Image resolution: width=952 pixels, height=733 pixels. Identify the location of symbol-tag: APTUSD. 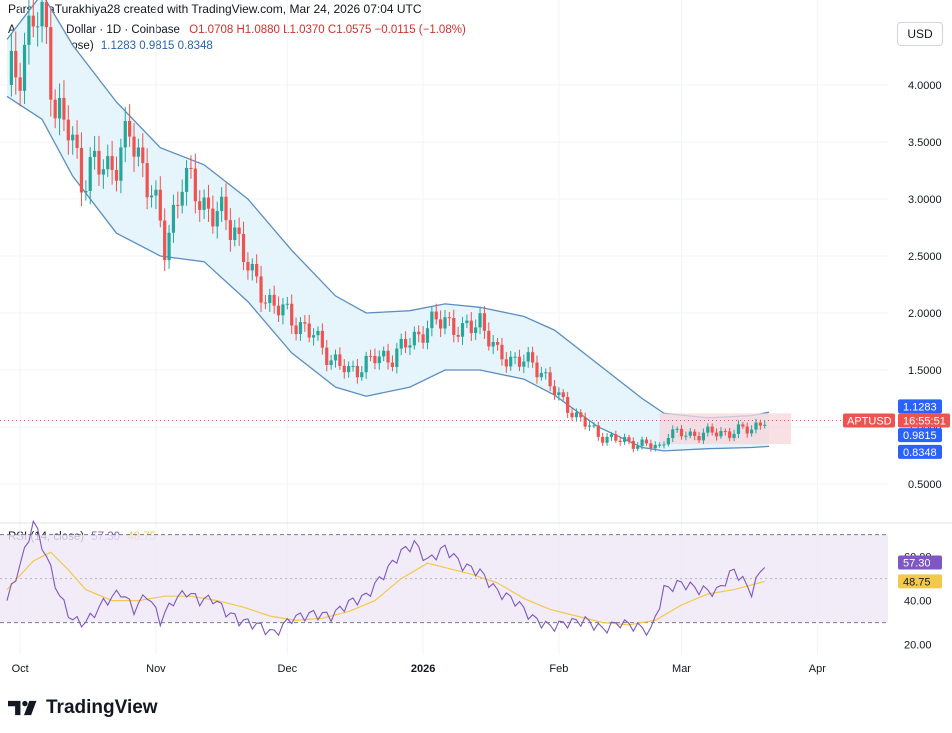
(869, 421).